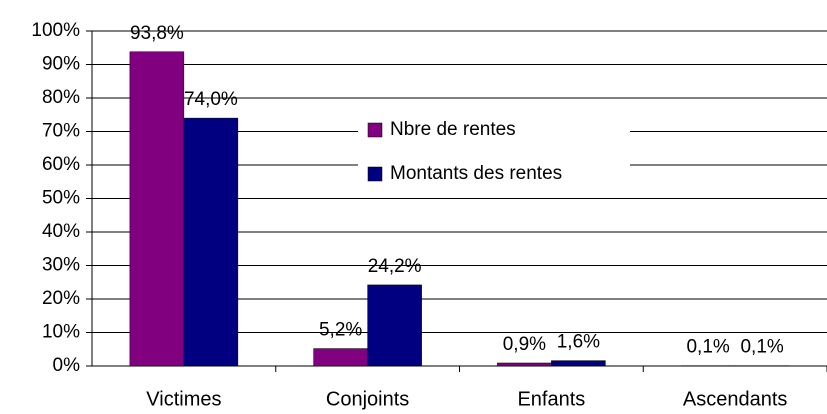 This screenshot has width=827, height=414. I want to click on value-label: 93,8%, so click(157, 33).